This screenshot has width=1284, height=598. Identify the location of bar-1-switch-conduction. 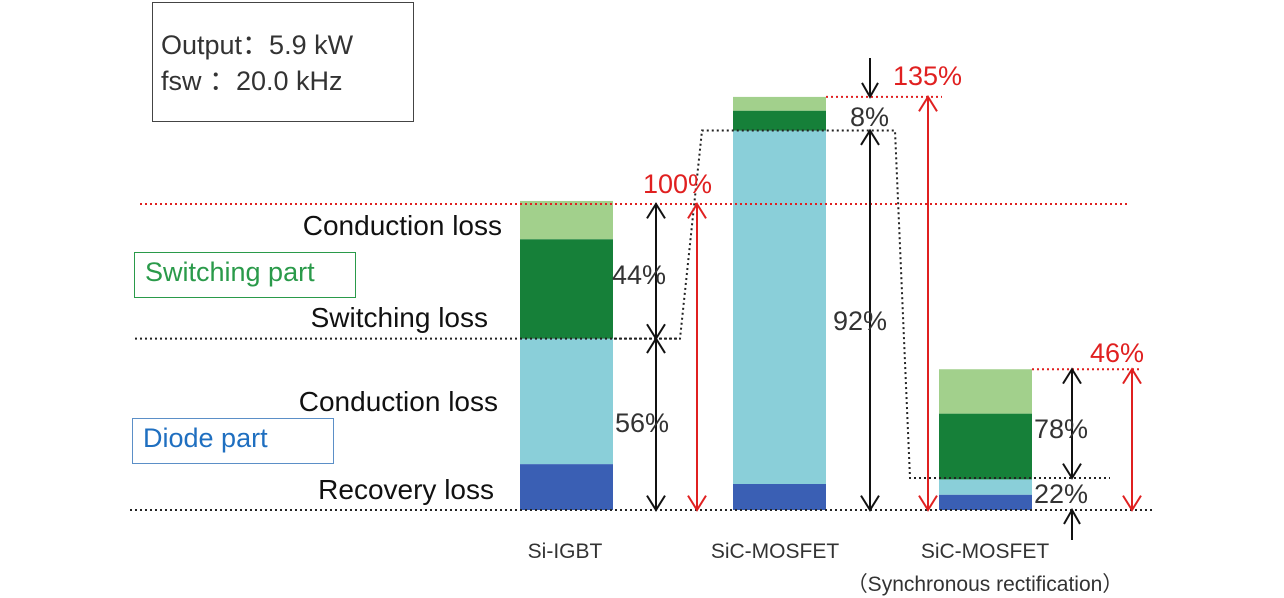
(779, 103).